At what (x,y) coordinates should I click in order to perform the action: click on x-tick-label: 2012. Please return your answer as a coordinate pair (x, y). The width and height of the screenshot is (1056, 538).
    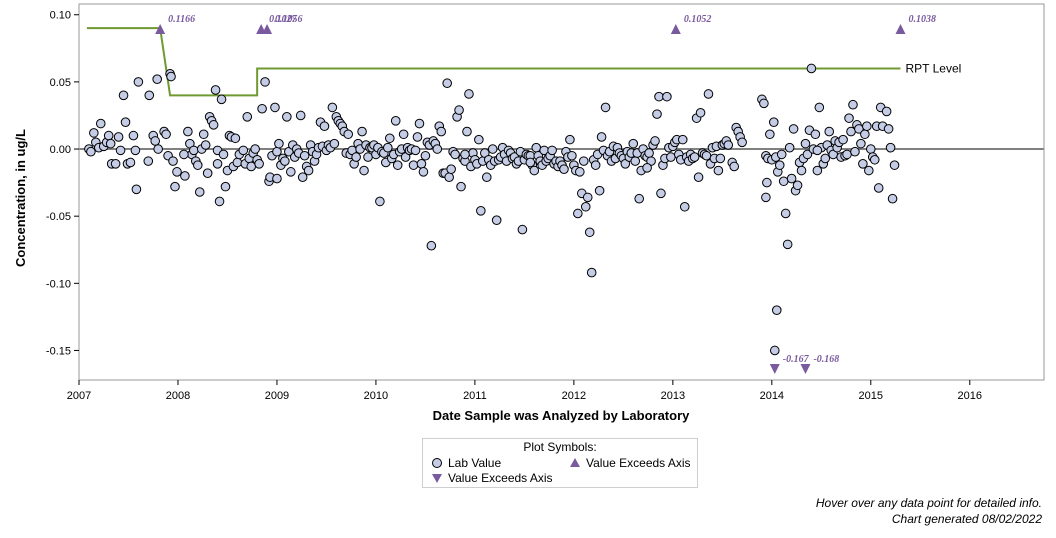
    Looking at the image, I should click on (574, 396).